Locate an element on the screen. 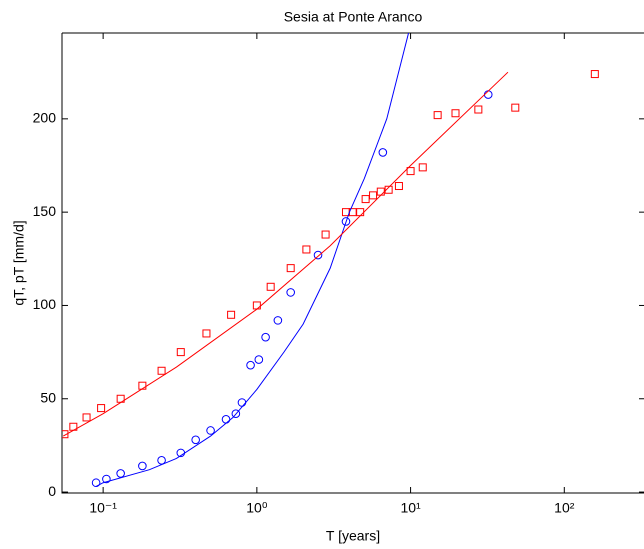  y-tick-label: 50 is located at coordinates (48, 397).